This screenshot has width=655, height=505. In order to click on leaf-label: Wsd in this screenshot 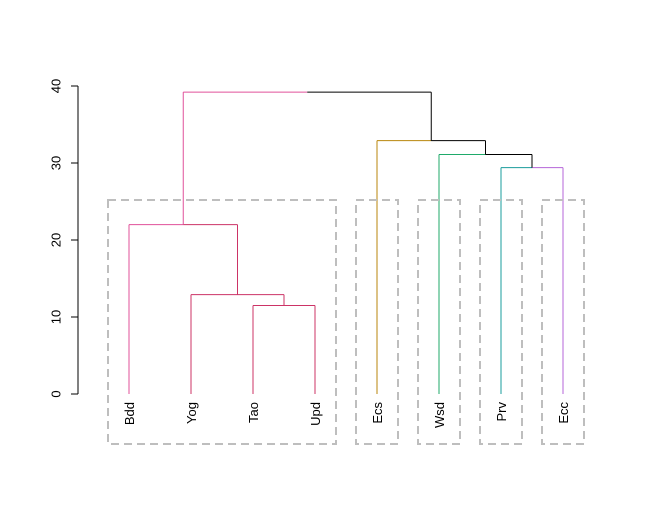, I will do `click(439, 415)`.